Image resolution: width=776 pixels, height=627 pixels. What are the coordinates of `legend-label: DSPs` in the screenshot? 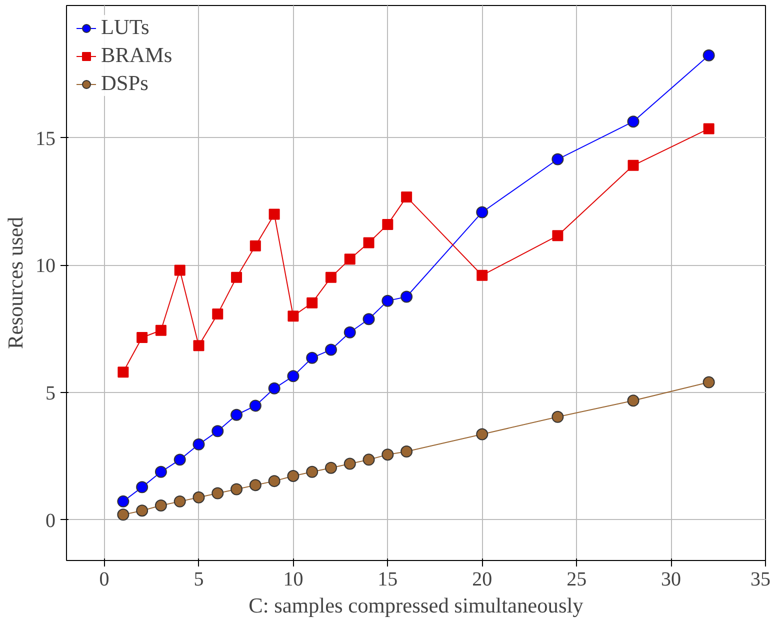 It's located at (124, 83).